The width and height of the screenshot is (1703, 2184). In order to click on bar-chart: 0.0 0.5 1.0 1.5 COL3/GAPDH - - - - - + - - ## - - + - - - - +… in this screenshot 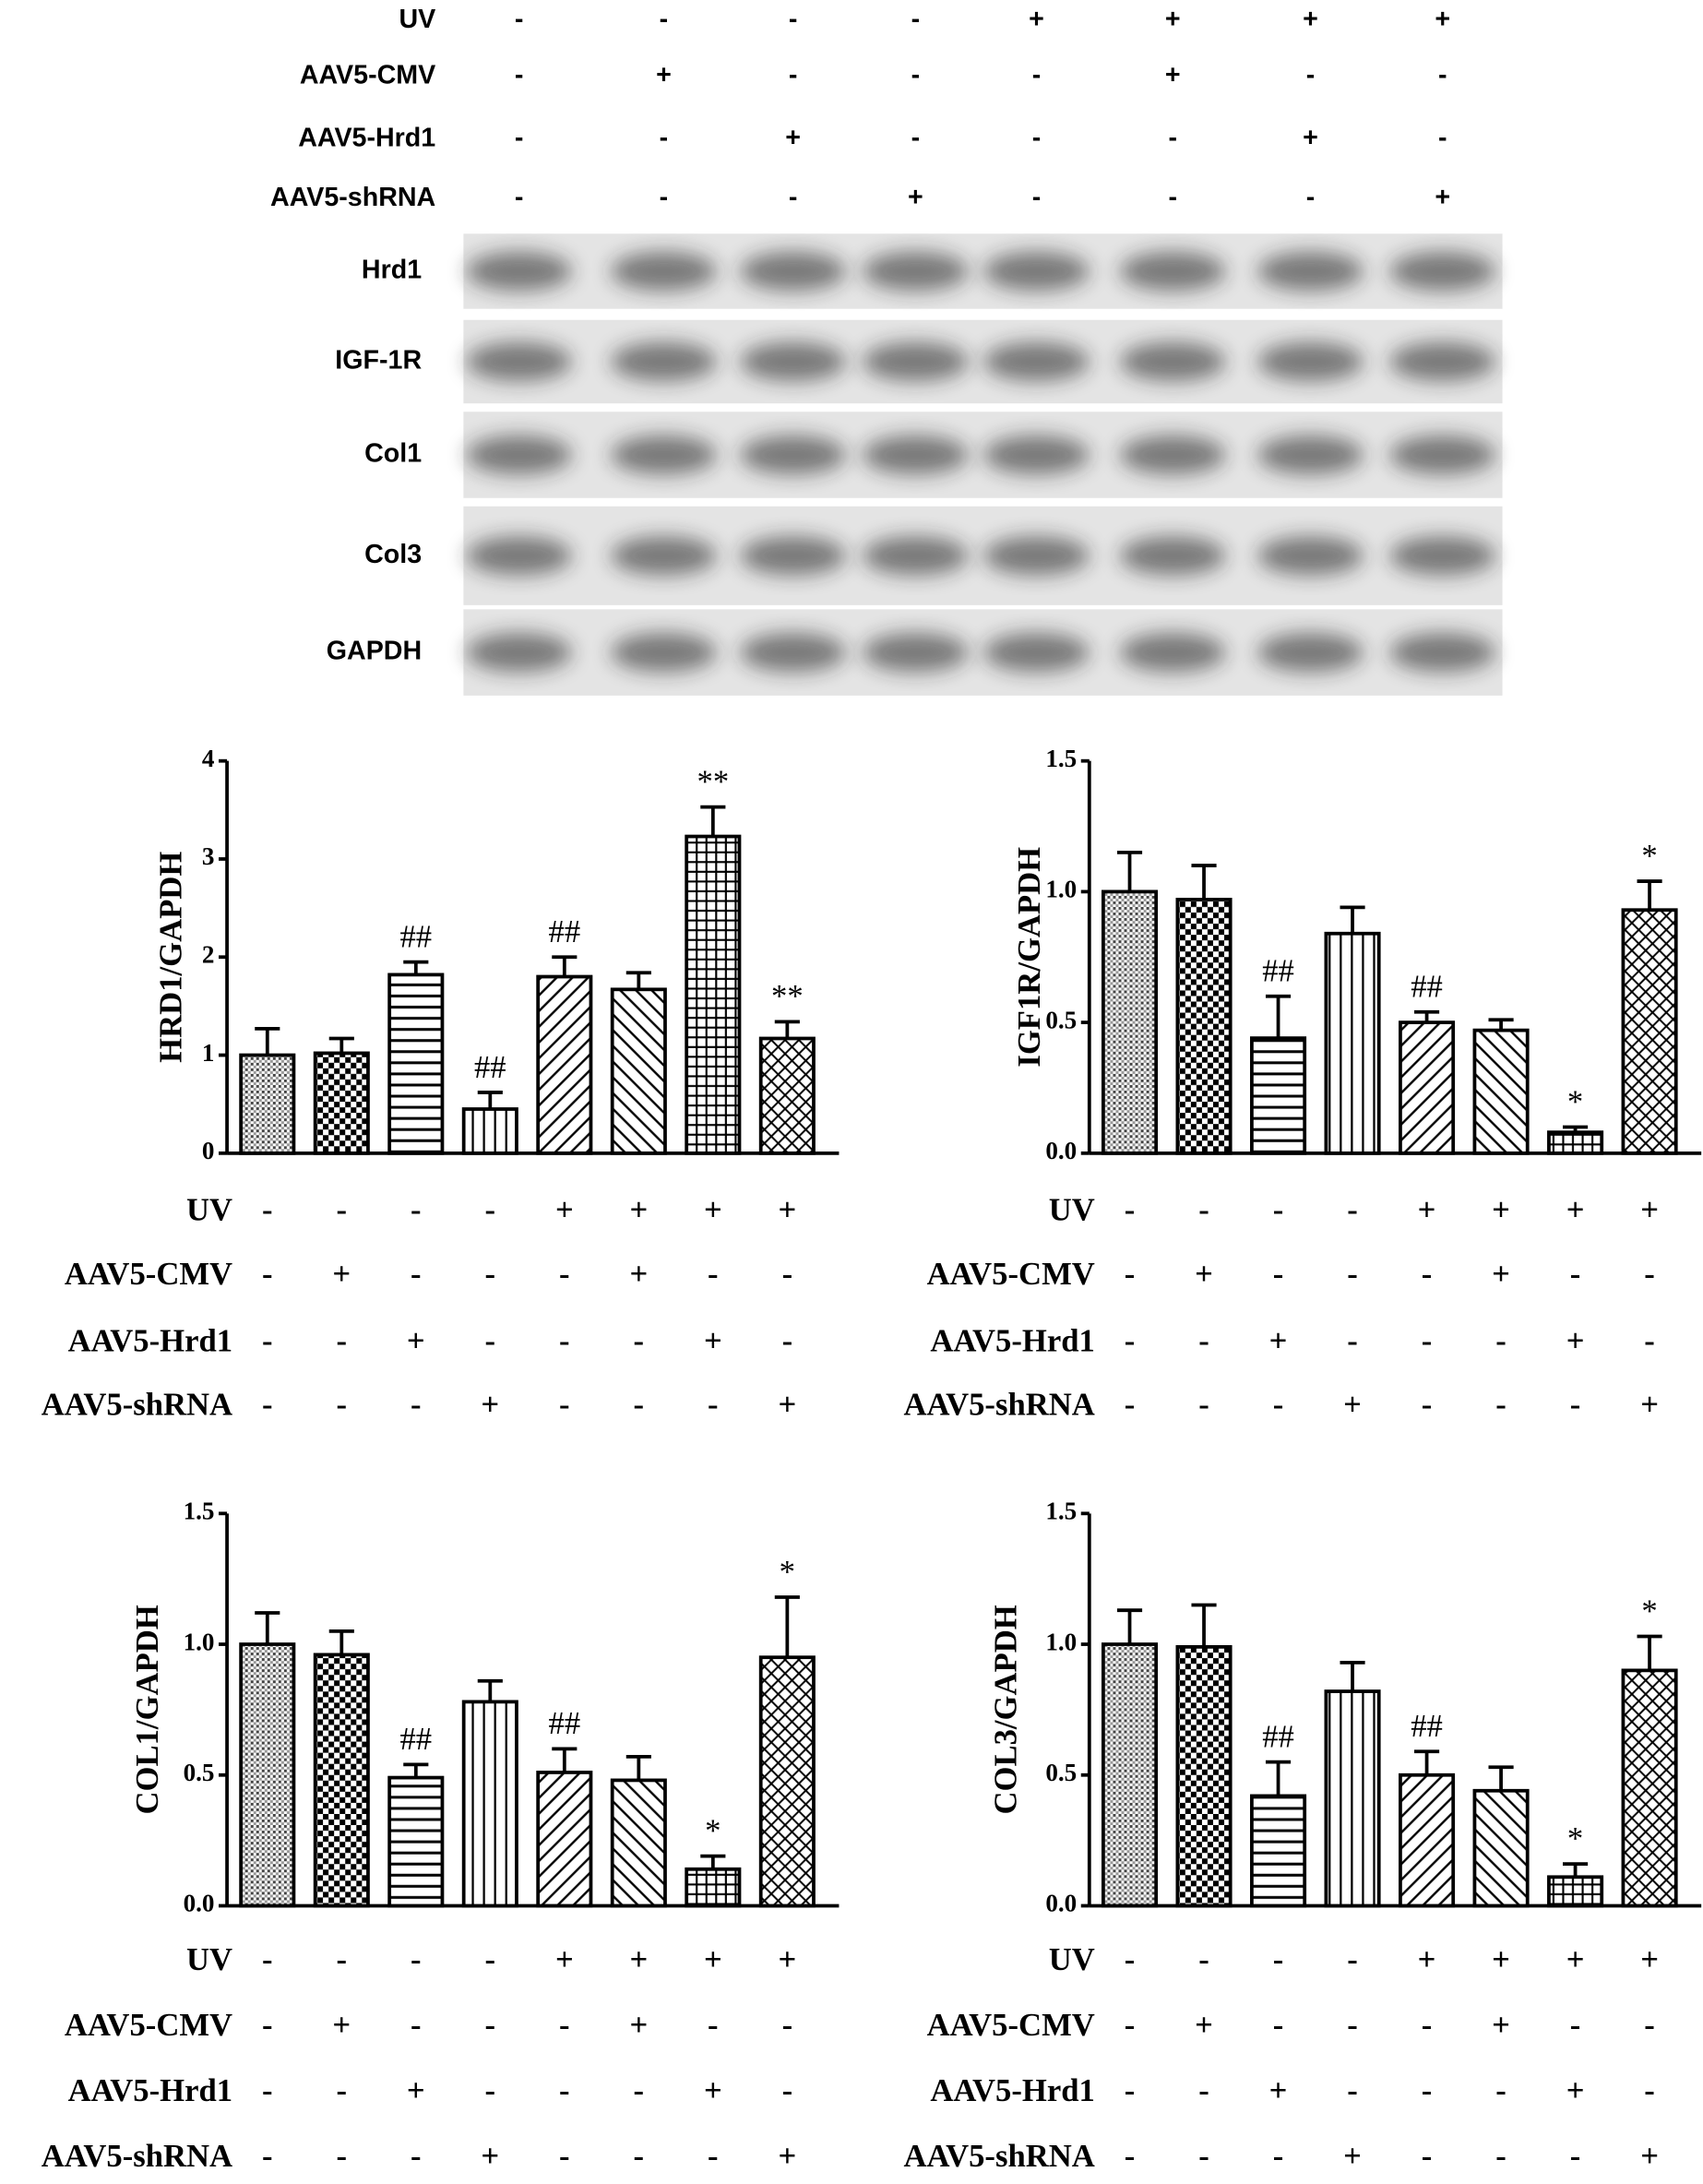, I will do `click(1303, 1836)`.